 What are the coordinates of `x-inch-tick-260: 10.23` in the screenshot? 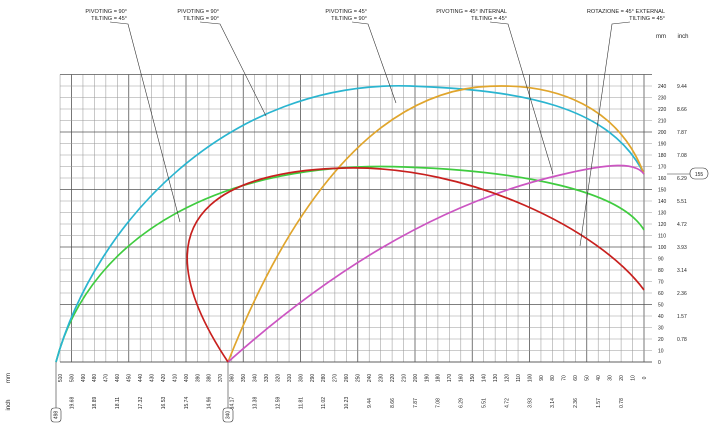 It's located at (347, 403).